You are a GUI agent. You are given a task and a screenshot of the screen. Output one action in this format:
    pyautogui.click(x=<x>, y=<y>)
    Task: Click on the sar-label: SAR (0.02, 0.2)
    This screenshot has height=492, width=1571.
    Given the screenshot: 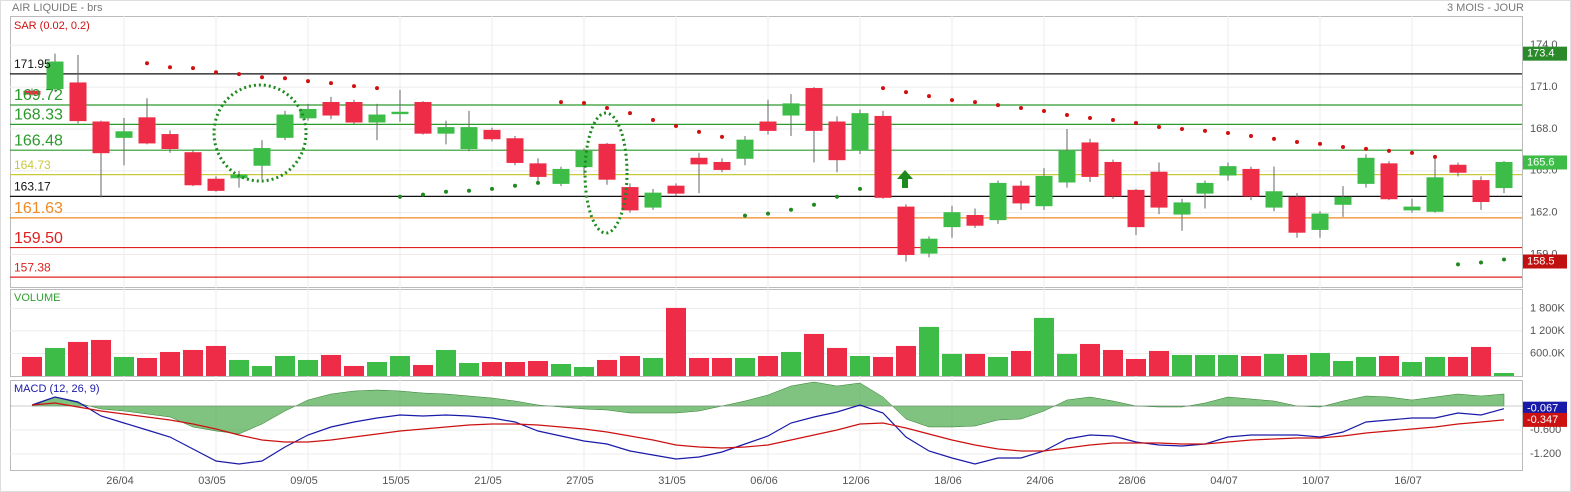 What is the action you would take?
    pyautogui.click(x=52, y=26)
    